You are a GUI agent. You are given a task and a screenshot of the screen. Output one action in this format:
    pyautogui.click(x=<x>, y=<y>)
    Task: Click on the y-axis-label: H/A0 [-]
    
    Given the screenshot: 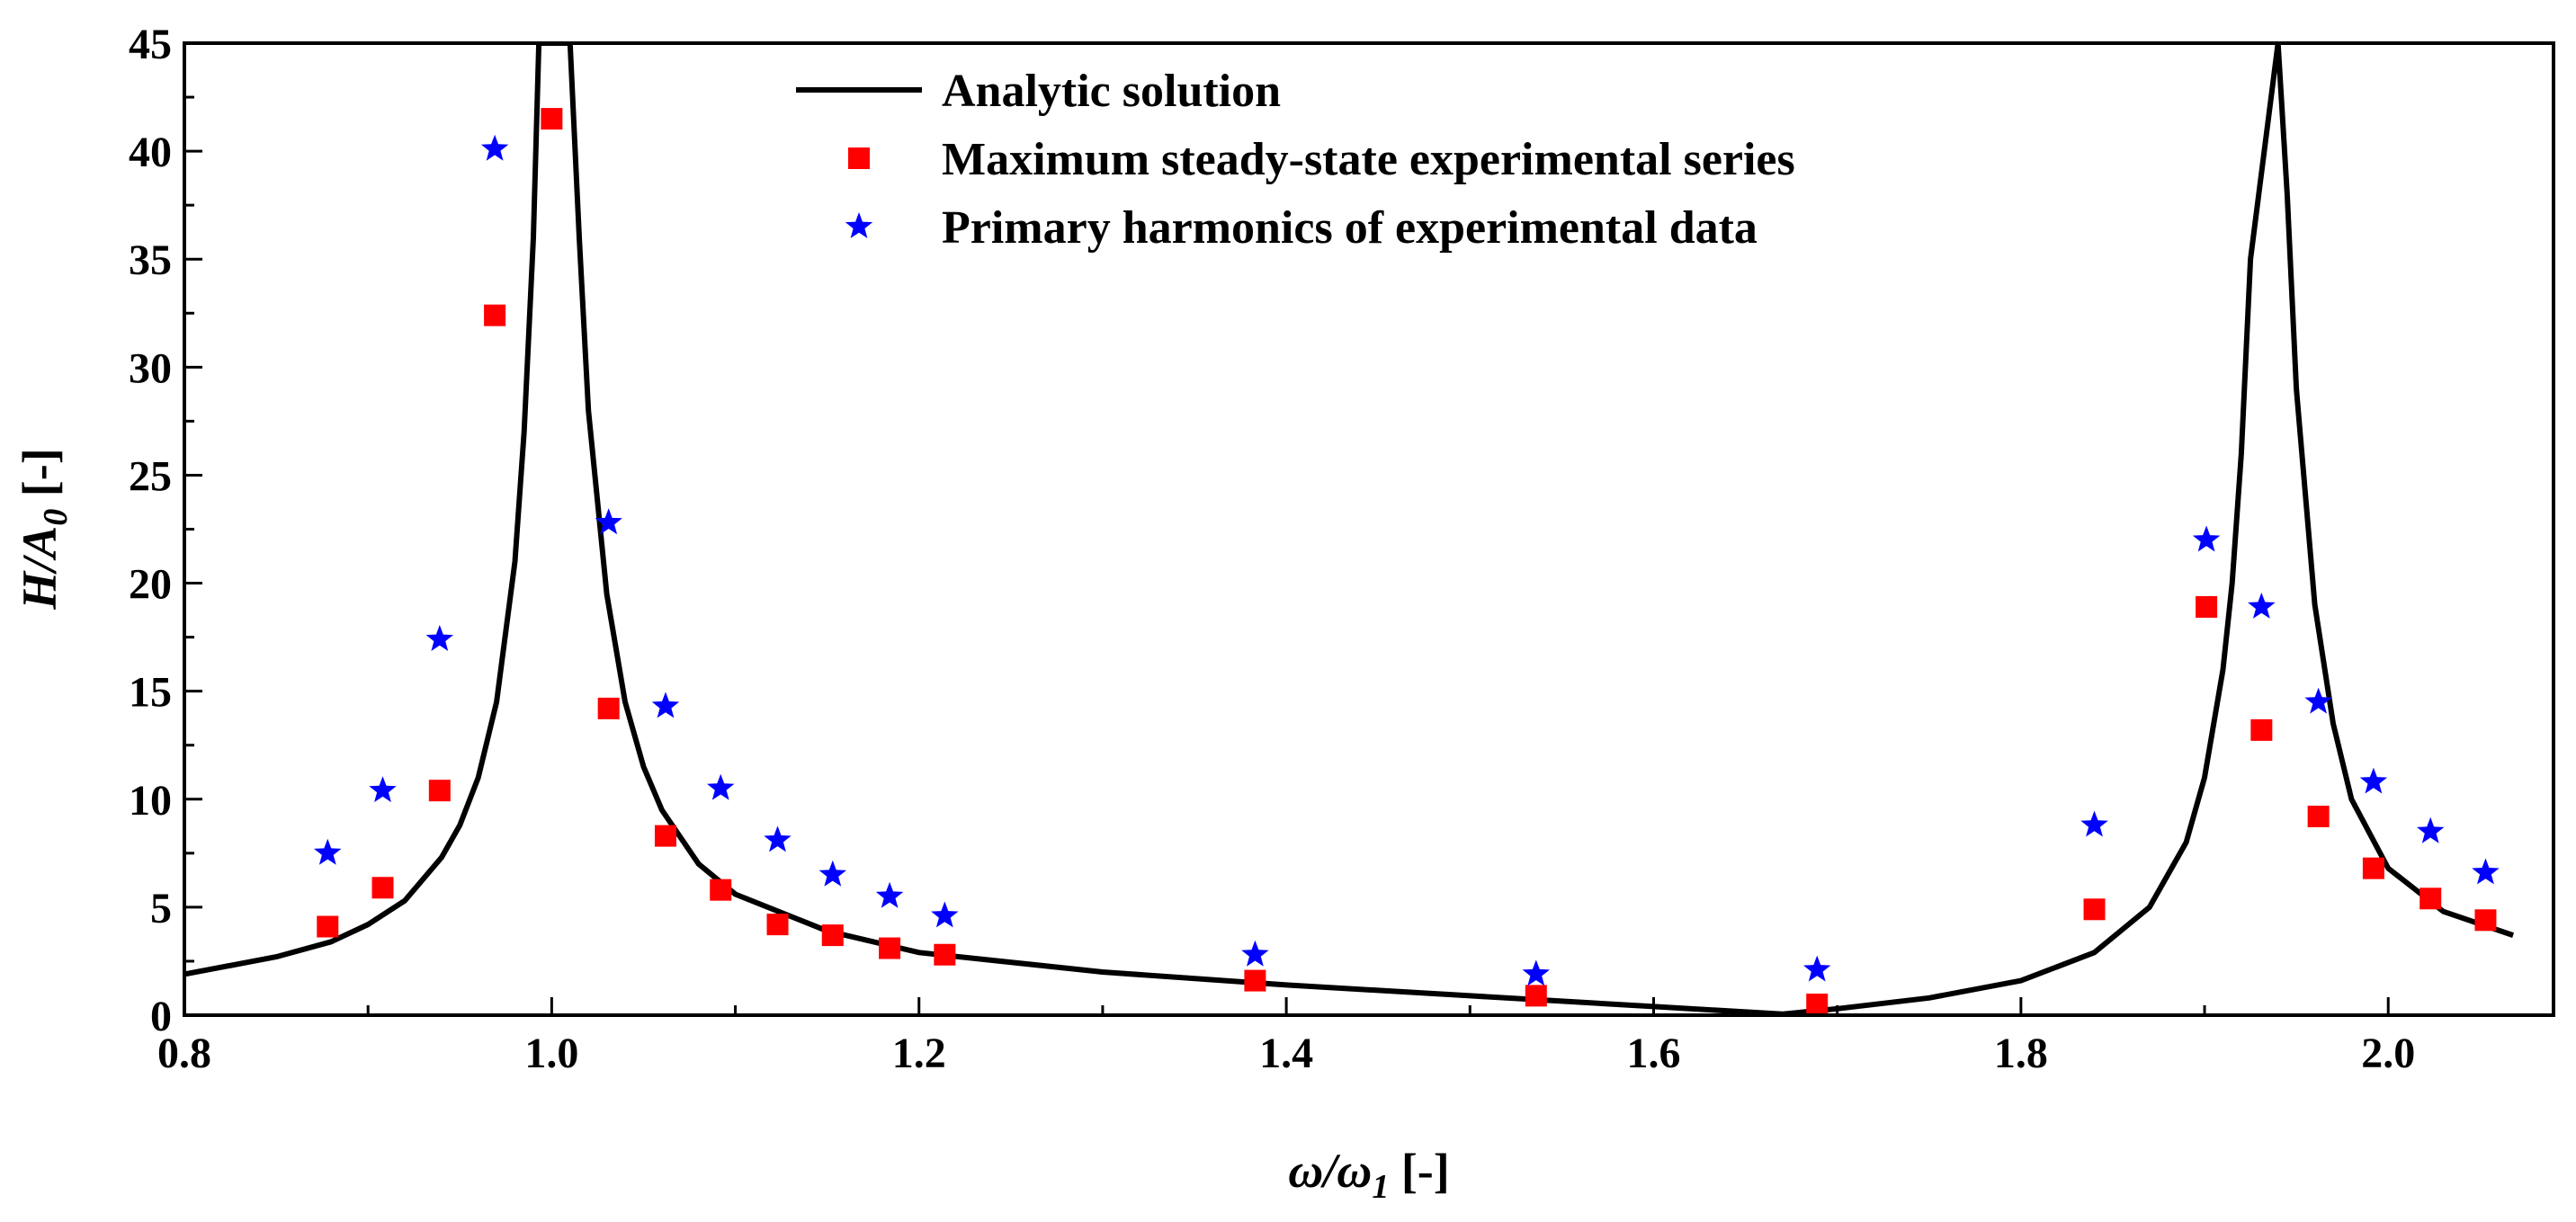 What is the action you would take?
    pyautogui.click(x=44, y=529)
    